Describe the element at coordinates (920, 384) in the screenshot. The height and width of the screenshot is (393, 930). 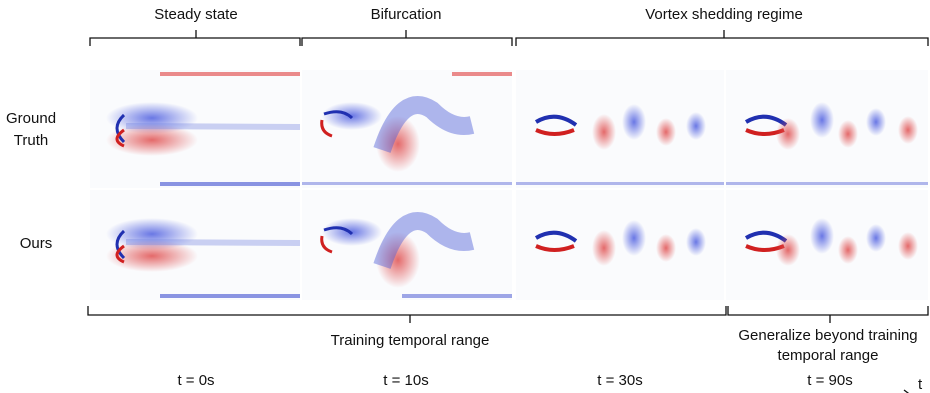
I see `time-axis-label: t` at that location.